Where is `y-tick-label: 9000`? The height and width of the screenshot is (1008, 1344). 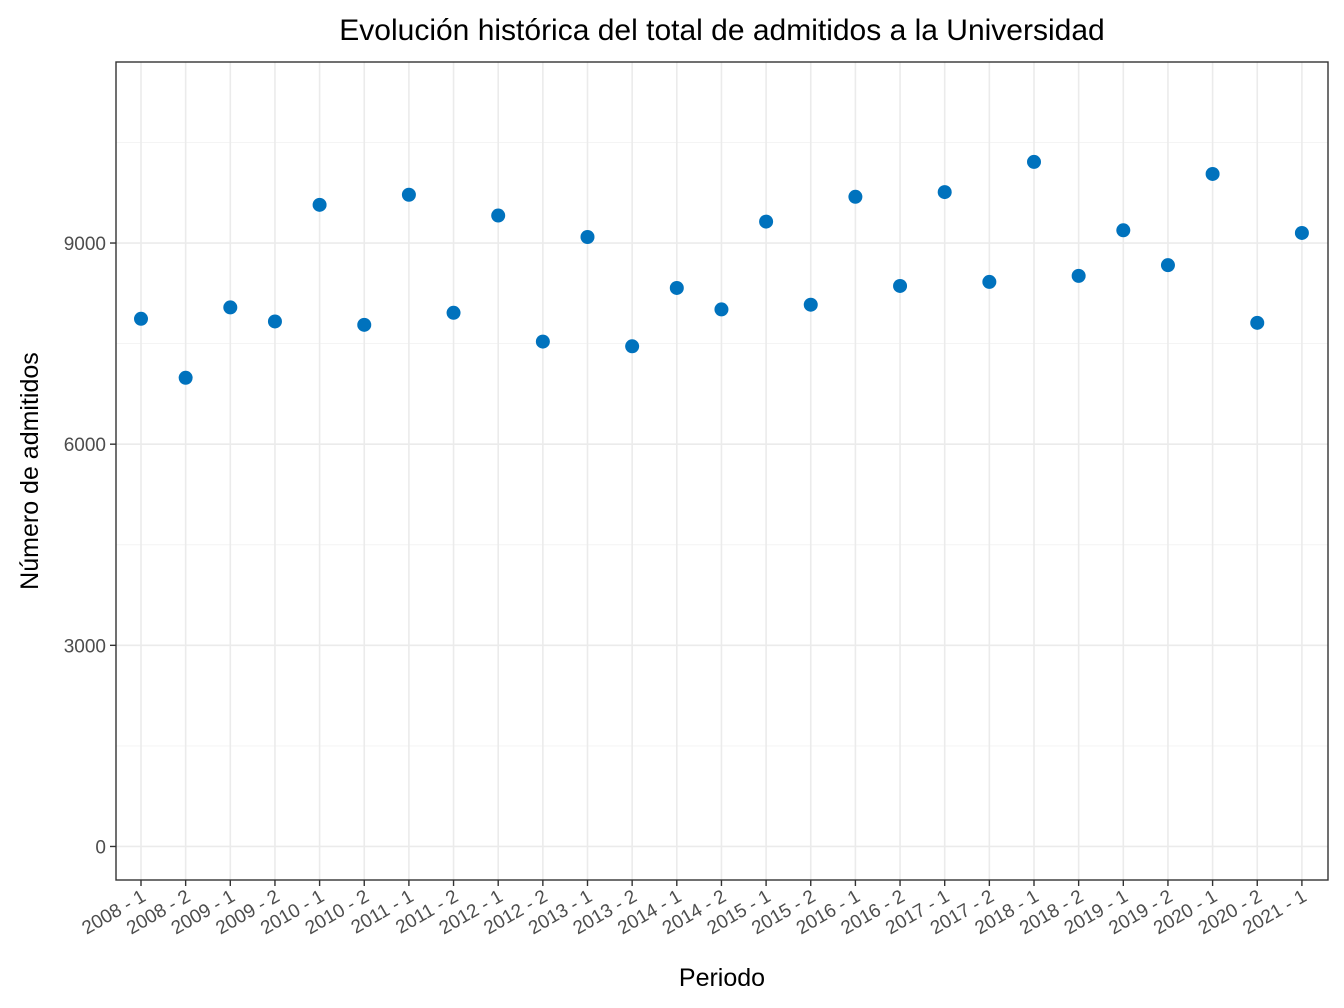 y-tick-label: 9000 is located at coordinates (85, 244).